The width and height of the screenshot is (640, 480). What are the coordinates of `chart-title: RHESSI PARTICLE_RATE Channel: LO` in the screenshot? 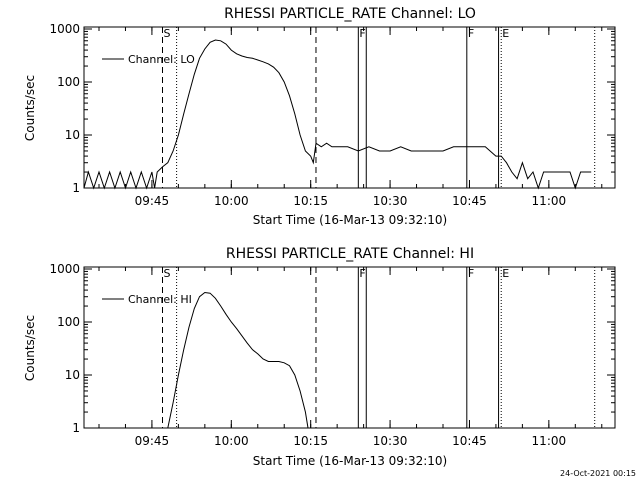 It's located at (350, 14).